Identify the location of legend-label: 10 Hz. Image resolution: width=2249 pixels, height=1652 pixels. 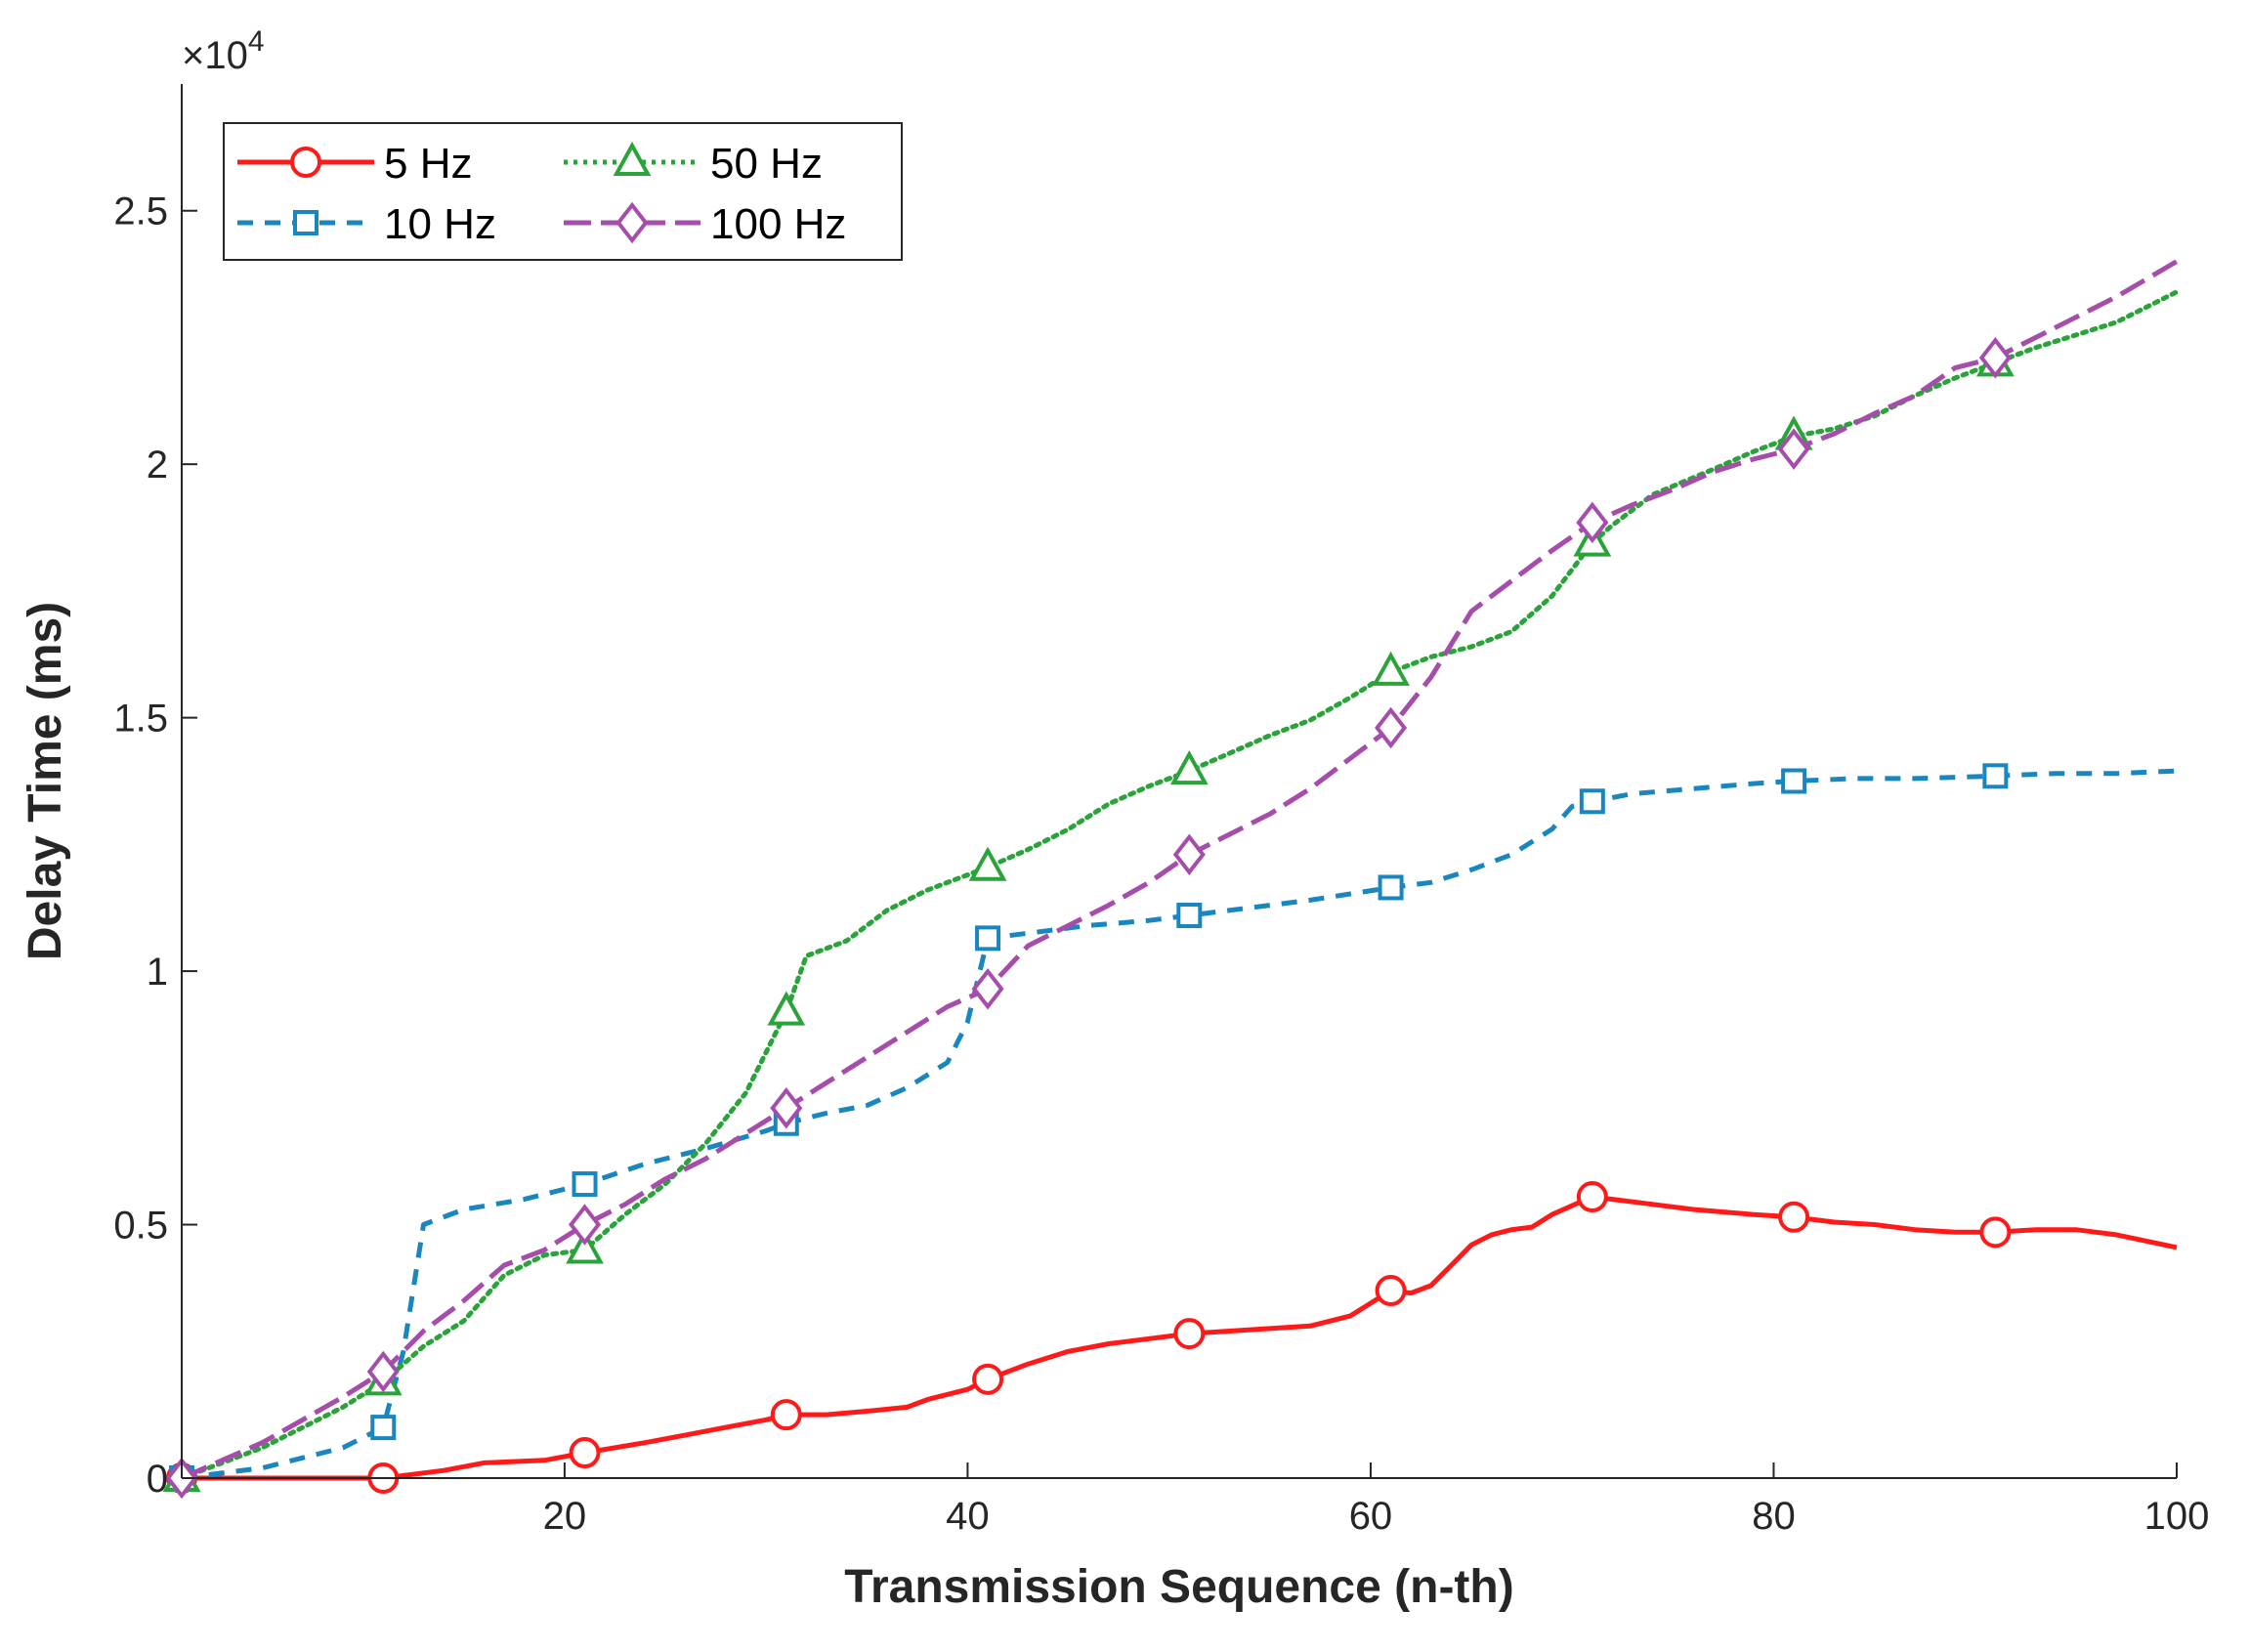
(440, 224).